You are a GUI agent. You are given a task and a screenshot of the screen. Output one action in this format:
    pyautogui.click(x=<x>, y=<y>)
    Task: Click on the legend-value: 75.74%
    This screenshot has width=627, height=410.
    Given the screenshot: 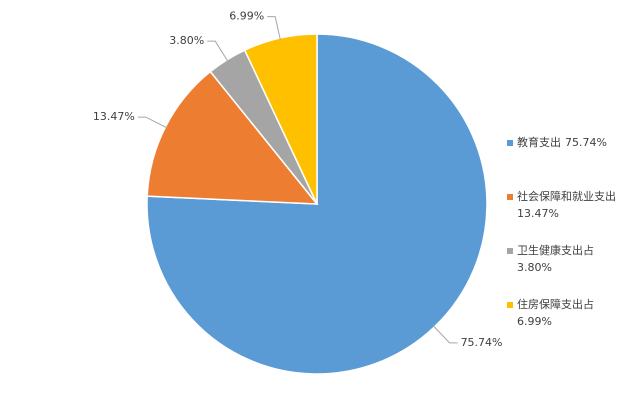 What is the action you would take?
    pyautogui.click(x=586, y=142)
    